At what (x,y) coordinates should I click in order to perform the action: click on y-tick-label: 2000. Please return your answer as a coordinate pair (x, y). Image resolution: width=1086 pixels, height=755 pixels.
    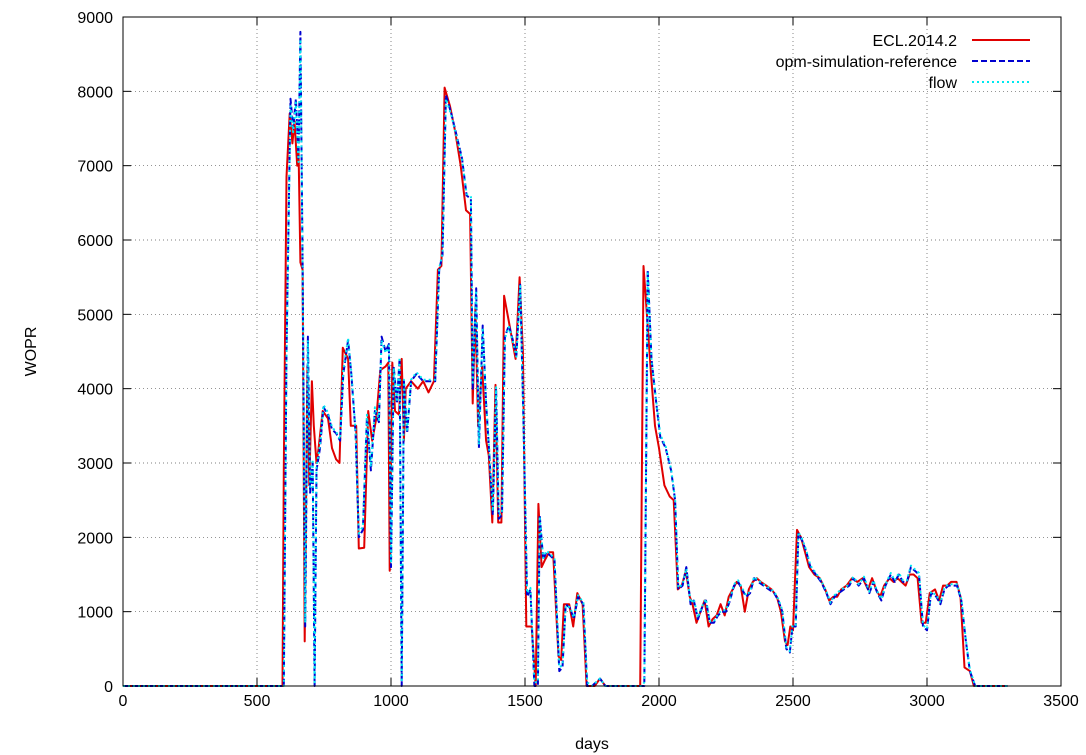
    Looking at the image, I should click on (95, 538).